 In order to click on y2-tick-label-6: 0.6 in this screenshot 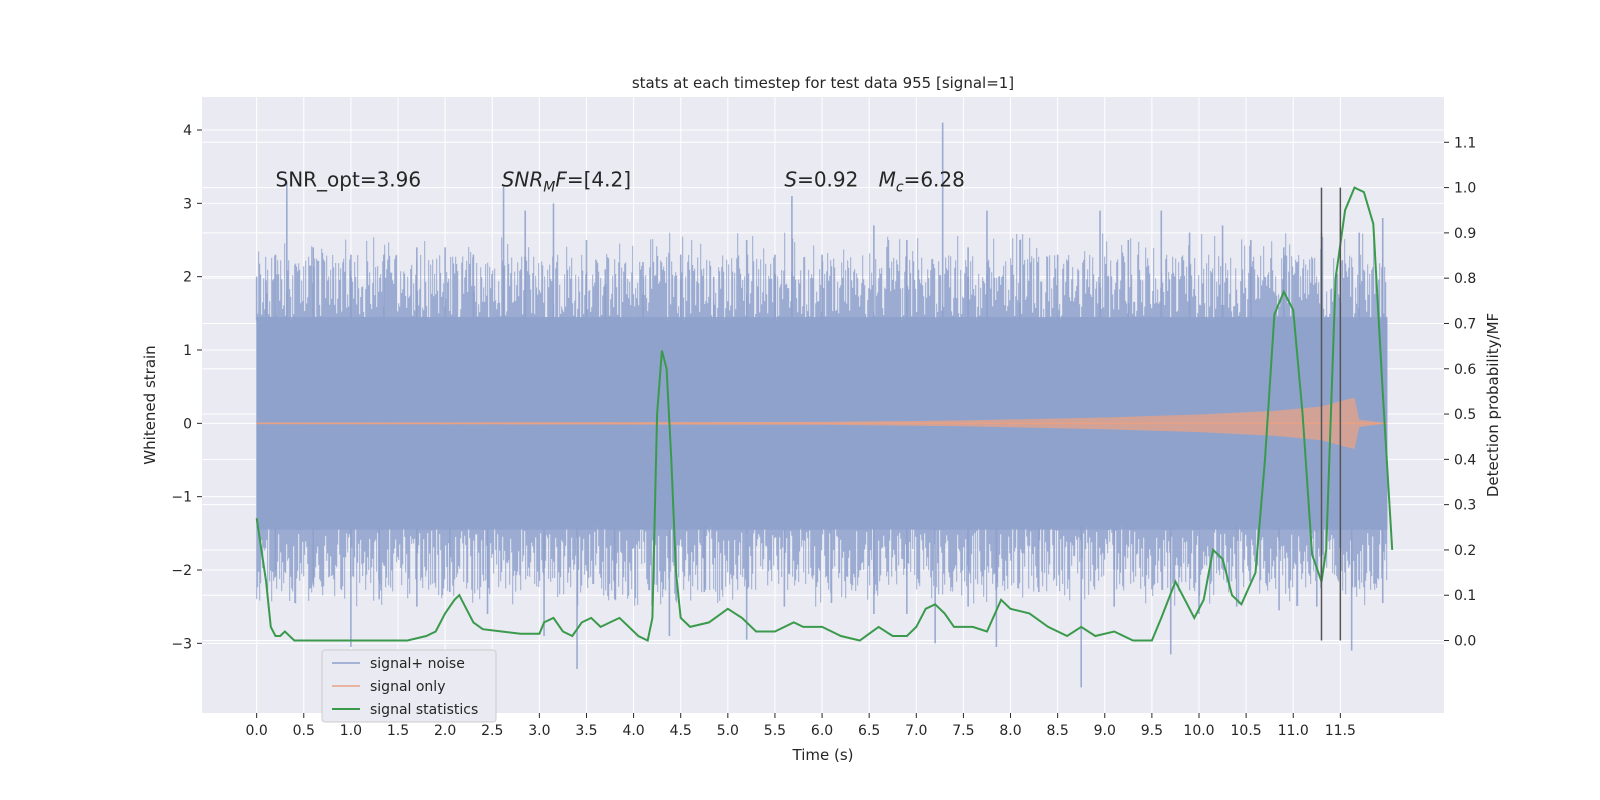, I will do `click(1465, 370)`.